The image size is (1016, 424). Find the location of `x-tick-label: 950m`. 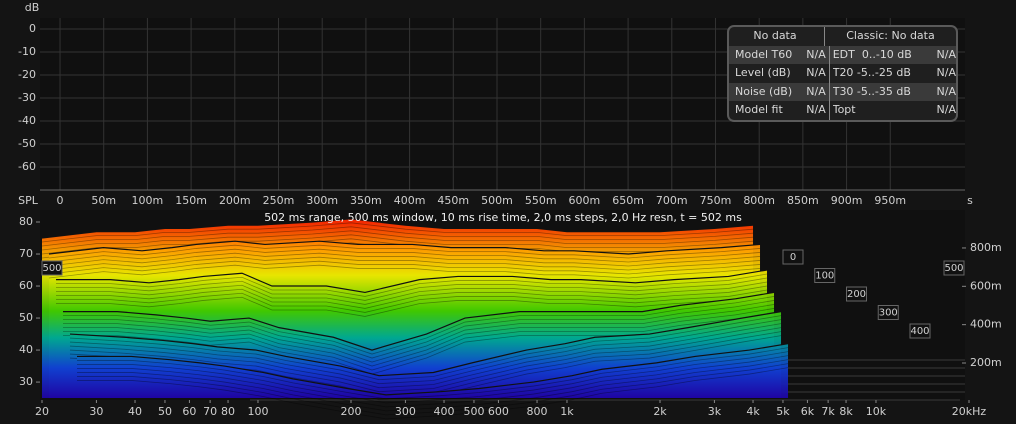

x-tick-label: 950m is located at coordinates (890, 200).